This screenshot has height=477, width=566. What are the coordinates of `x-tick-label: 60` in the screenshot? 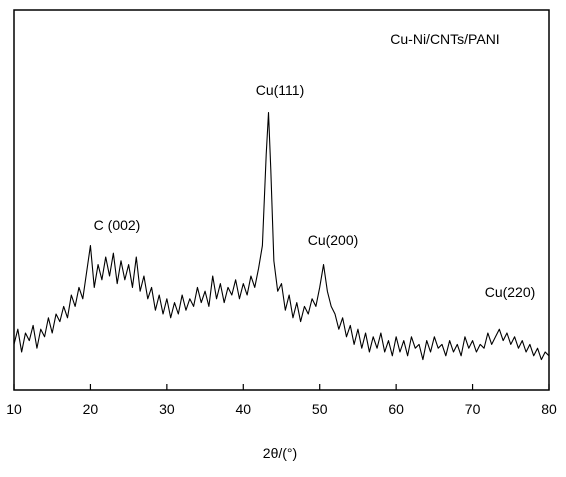 It's located at (396, 409).